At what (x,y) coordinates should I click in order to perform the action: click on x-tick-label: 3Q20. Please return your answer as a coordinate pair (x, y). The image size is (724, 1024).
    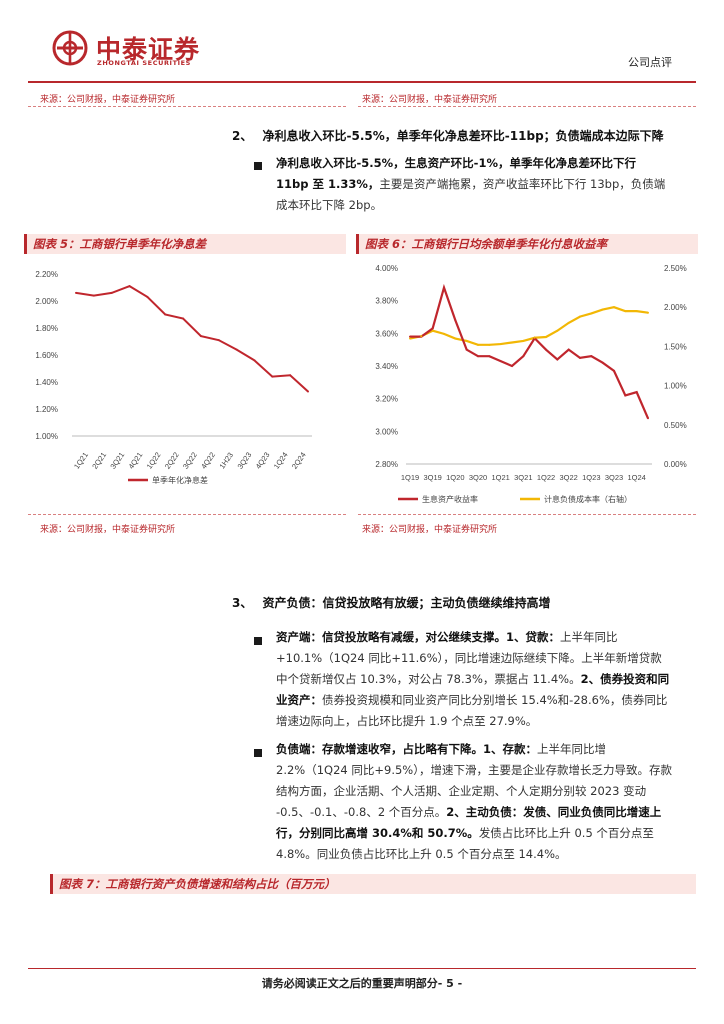
    Looking at the image, I should click on (478, 477).